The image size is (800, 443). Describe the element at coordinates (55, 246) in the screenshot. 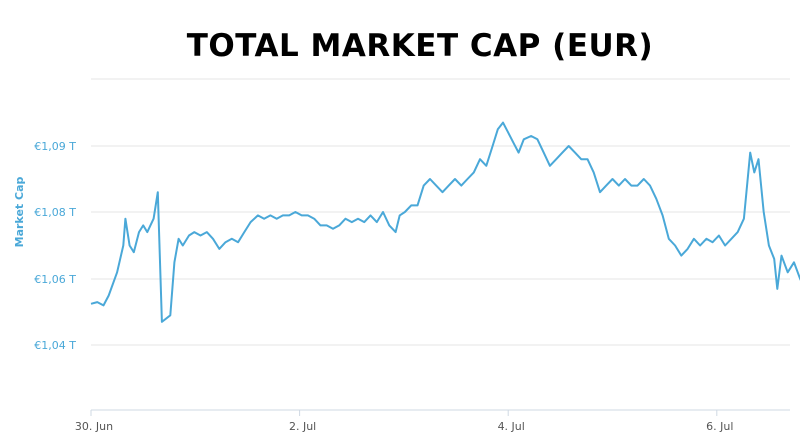

I see `y-axis-ticks: €1,04 T €1,06 T €1,08 T €1,09 T` at that location.